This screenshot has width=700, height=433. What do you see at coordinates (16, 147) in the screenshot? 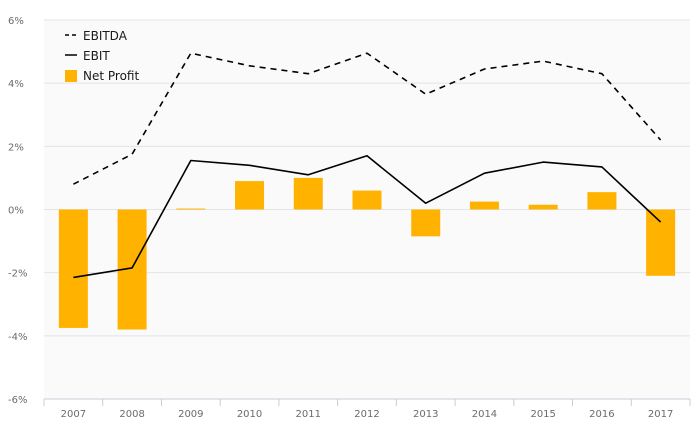
I see `y-tick-label: 2%` at bounding box center [16, 147].